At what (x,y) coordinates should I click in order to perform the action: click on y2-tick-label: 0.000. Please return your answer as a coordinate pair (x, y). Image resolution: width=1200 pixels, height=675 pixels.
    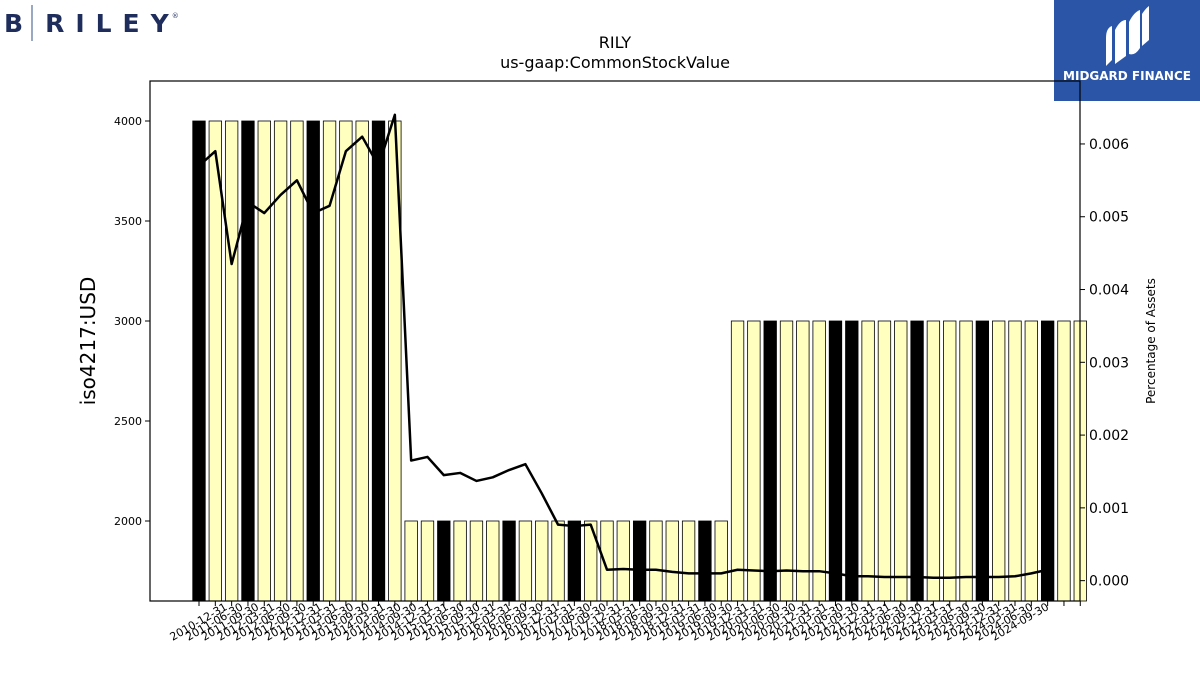
    Looking at the image, I should click on (1109, 582).